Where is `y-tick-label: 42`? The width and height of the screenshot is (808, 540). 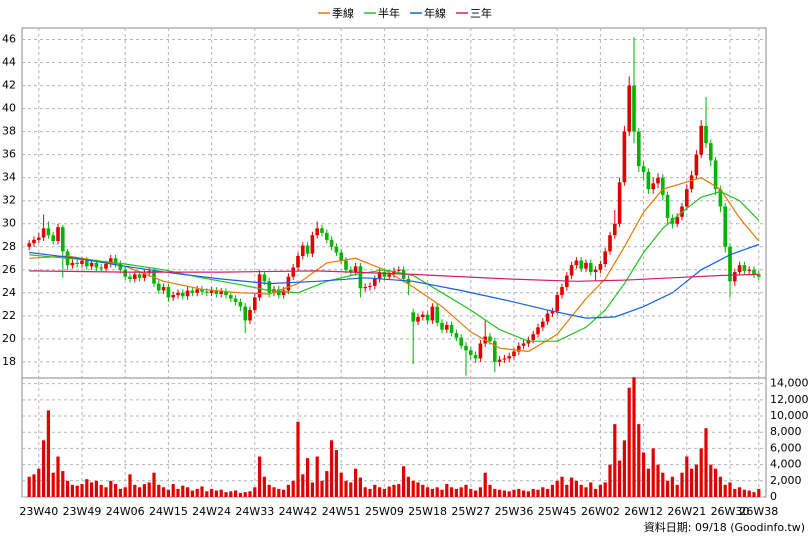
y-tick-label: 42 is located at coordinates (9, 85).